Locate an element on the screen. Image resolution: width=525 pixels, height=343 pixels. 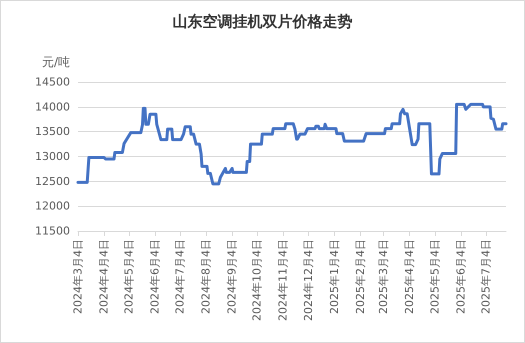
x-tick-label: 2025年3月4日 is located at coordinates (383, 276).